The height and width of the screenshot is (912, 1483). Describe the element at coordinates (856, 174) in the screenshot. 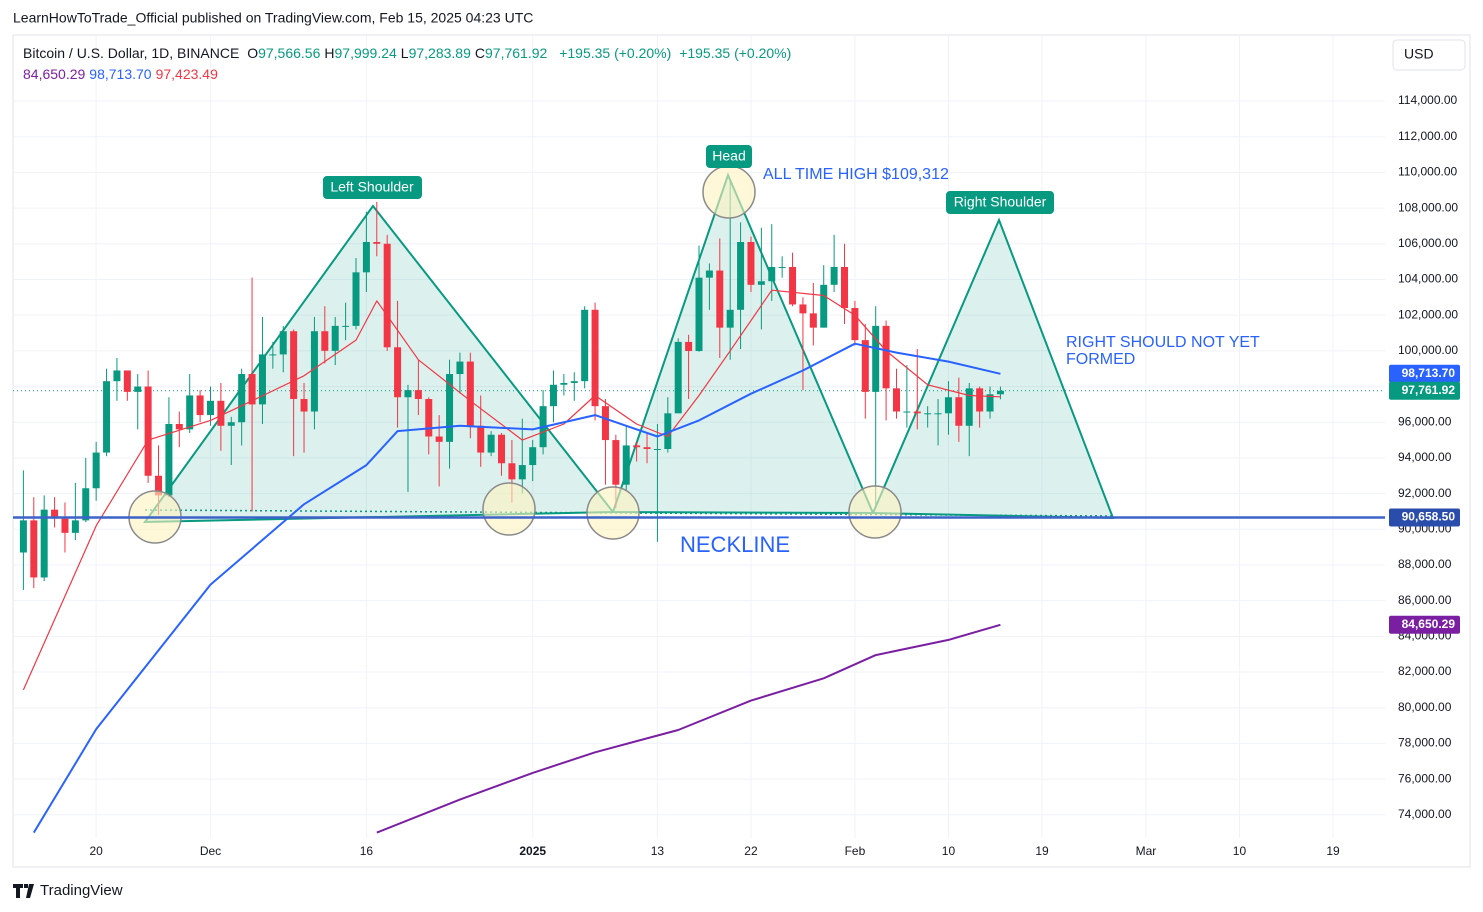

I see `annotation: ALL TIME HIGH $109,312` at that location.